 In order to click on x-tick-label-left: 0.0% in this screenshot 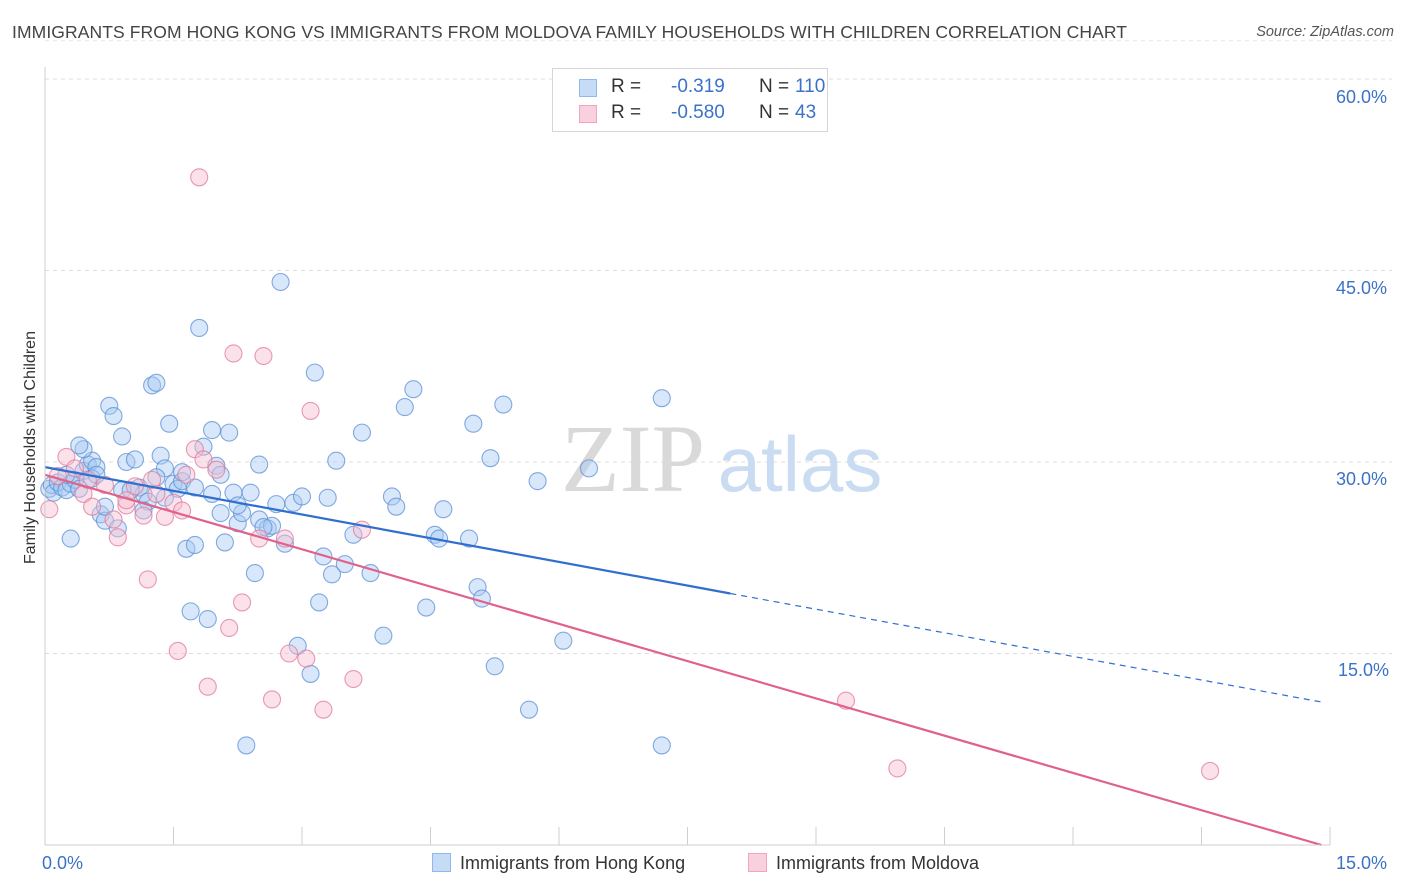, I will do `click(63, 863)`.